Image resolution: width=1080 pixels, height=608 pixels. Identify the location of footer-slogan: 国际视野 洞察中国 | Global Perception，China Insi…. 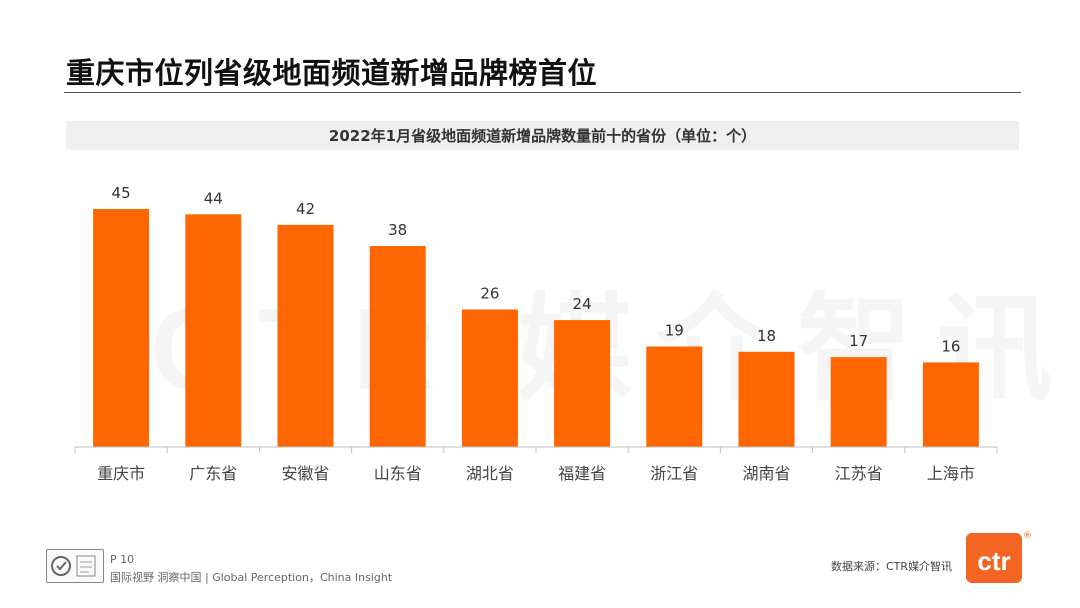
(251, 577).